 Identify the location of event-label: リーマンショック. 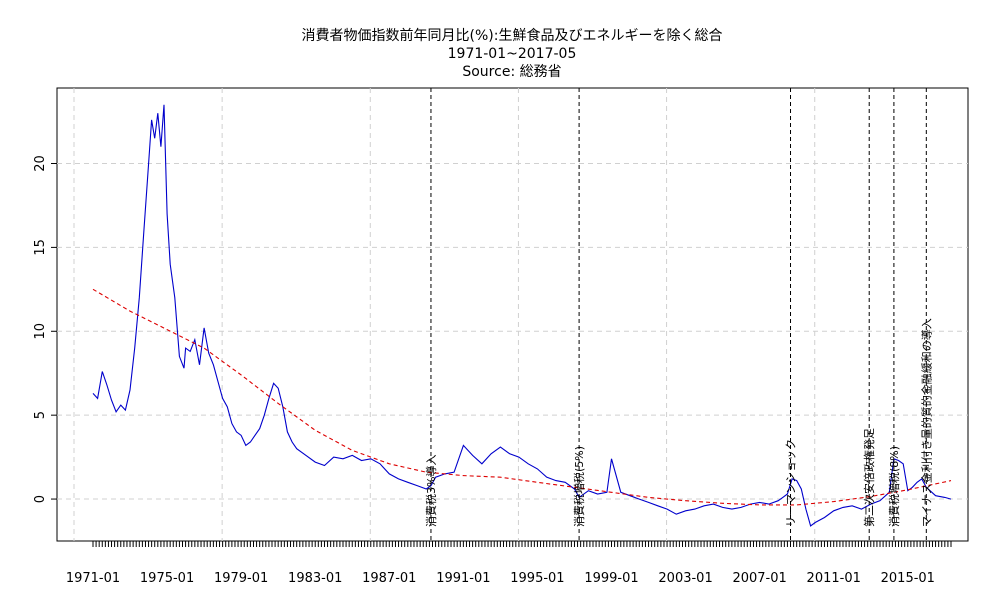
(791, 483).